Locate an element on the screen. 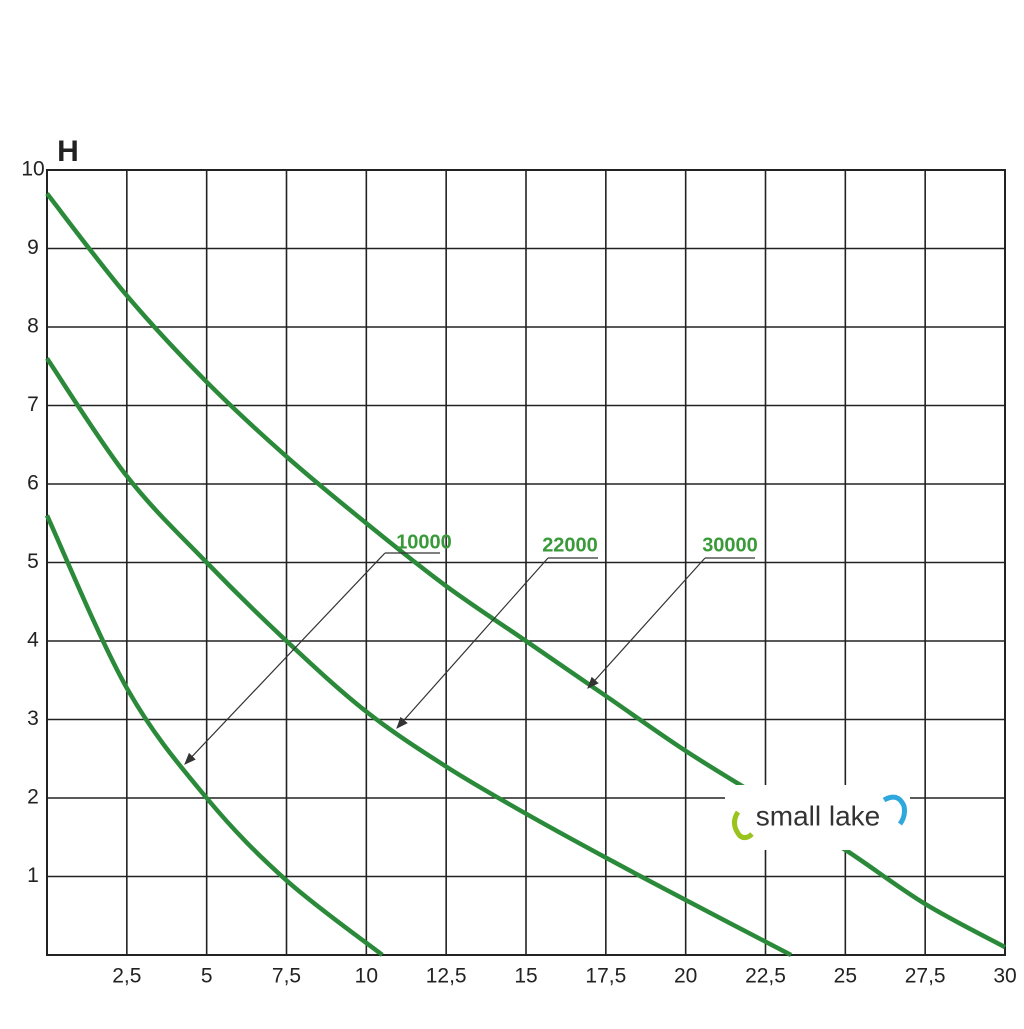  x-tick-label: 12,5 is located at coordinates (446, 976).